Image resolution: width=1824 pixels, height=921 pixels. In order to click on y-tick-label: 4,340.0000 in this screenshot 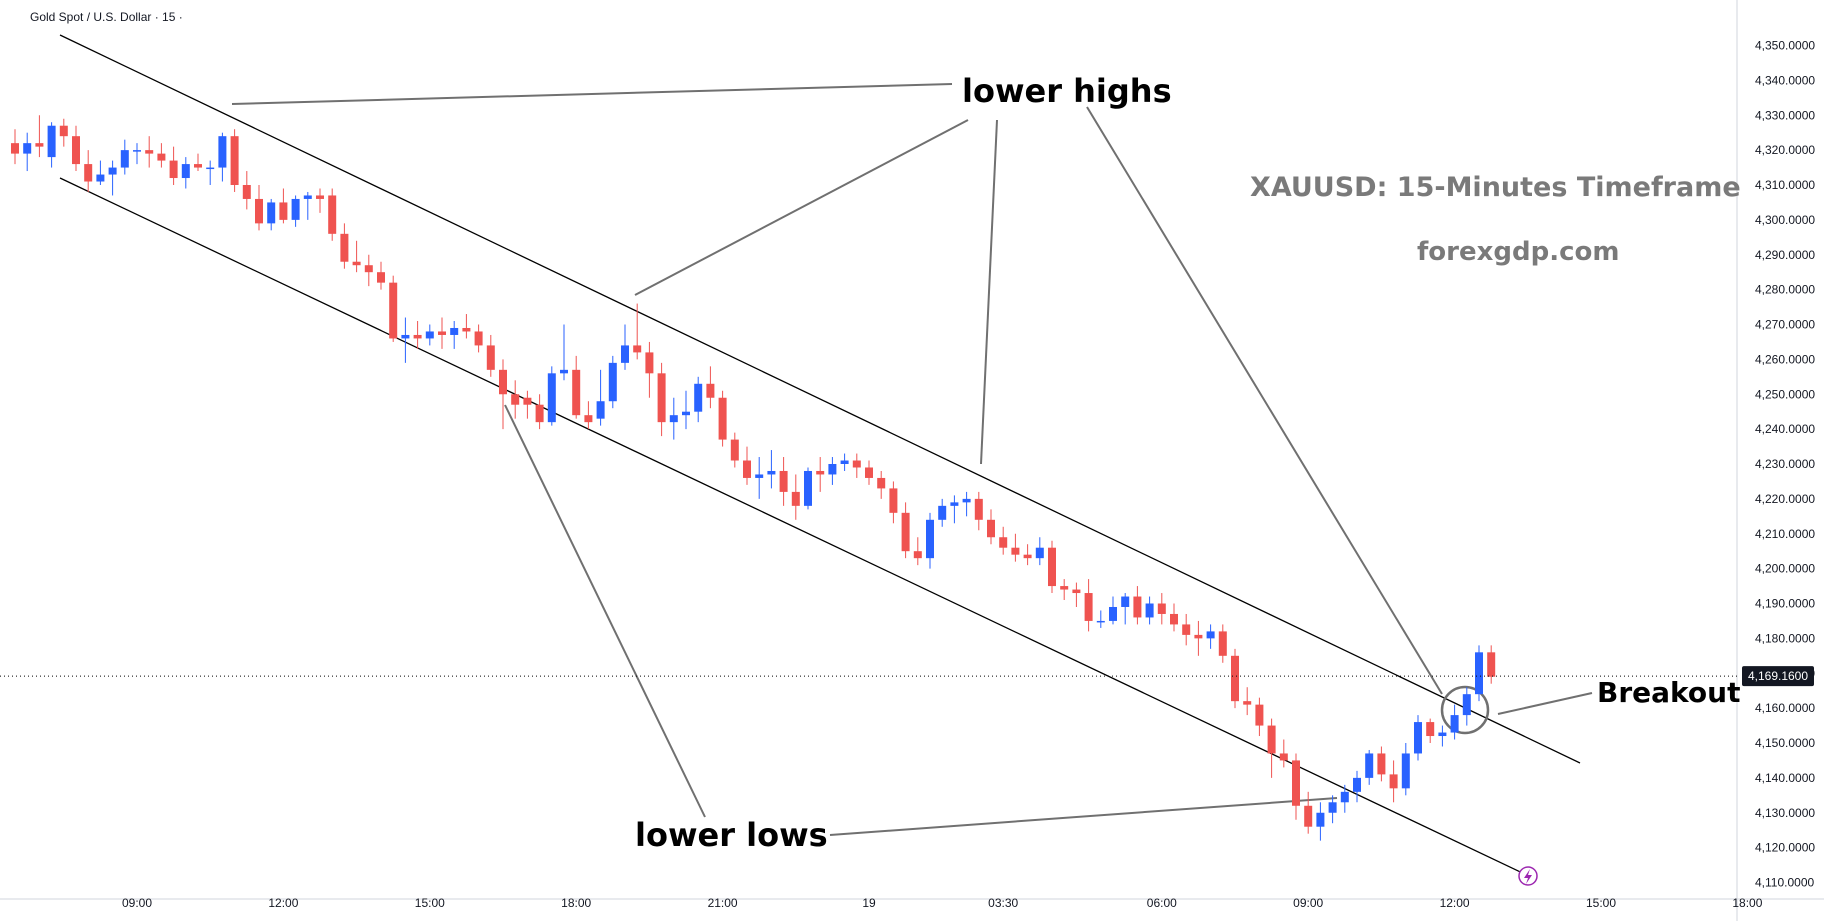, I will do `click(1785, 80)`.